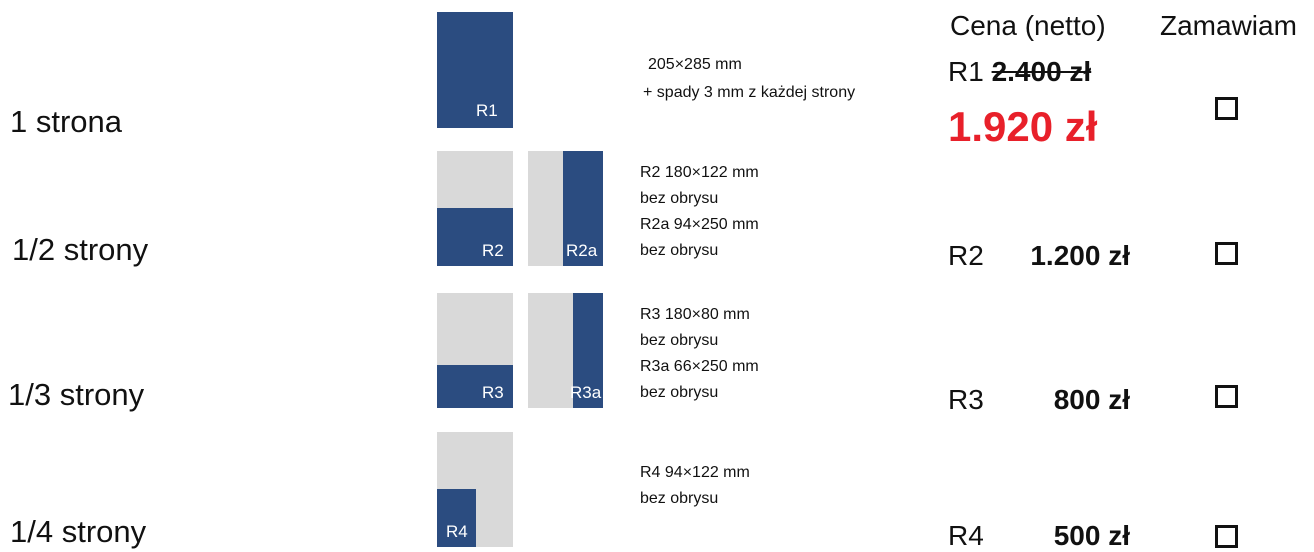  I want to click on desc-line: R2a 94×250 mm, so click(699, 224).